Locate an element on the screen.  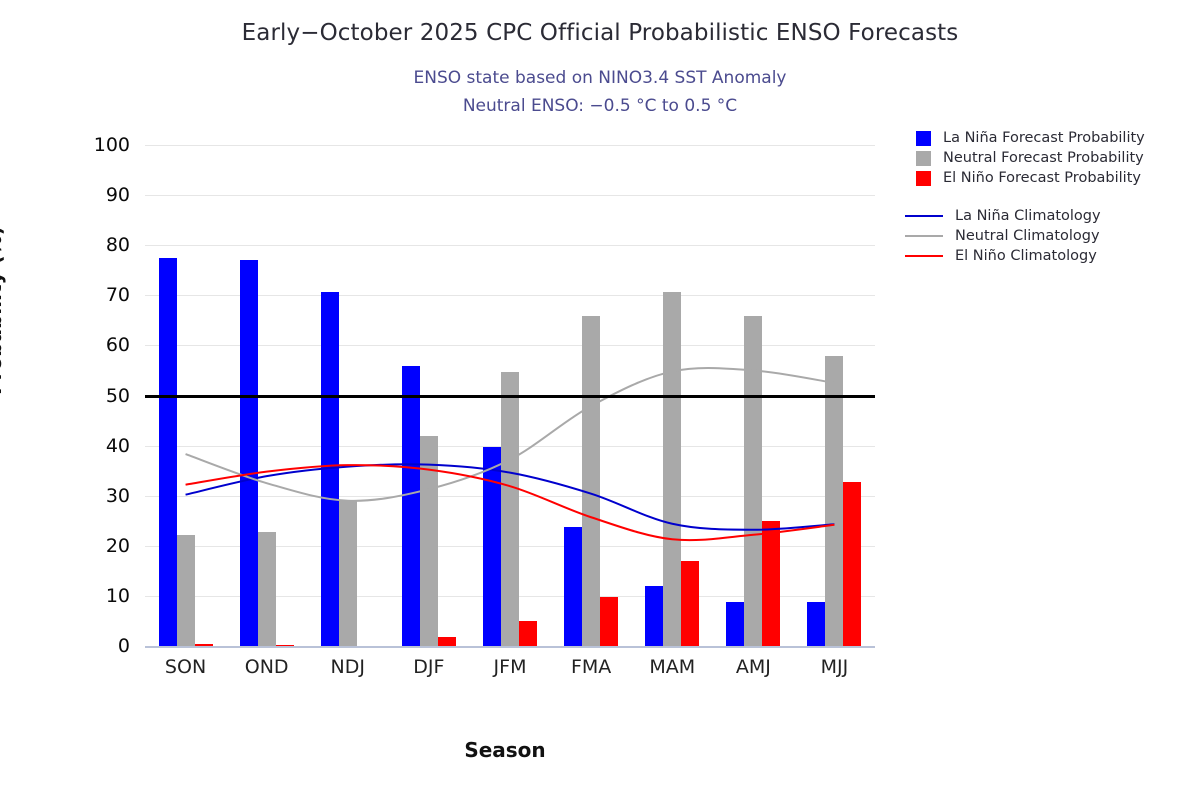
legend-item-neutral-forecast: Neutral Forecast Probability is located at coordinates (1050, 158).